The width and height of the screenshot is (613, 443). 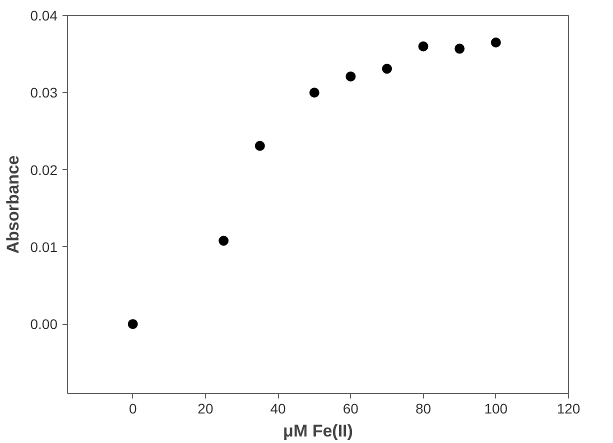 What do you see at coordinates (44, 16) in the screenshot?
I see `y-tick-label: 0.04` at bounding box center [44, 16].